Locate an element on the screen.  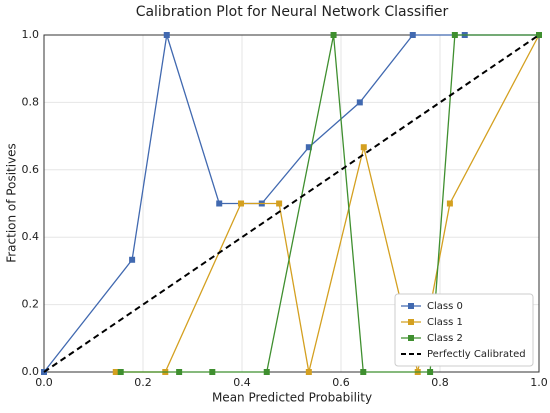
legend-label: Class 1 is located at coordinates (445, 322).